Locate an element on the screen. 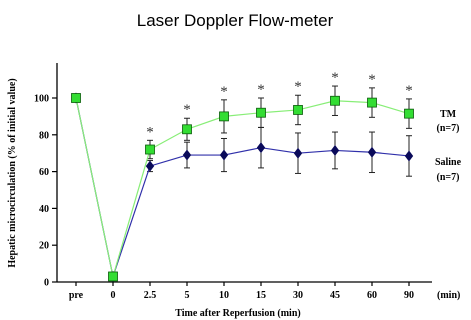  x-tick-label: 15 is located at coordinates (261, 295).